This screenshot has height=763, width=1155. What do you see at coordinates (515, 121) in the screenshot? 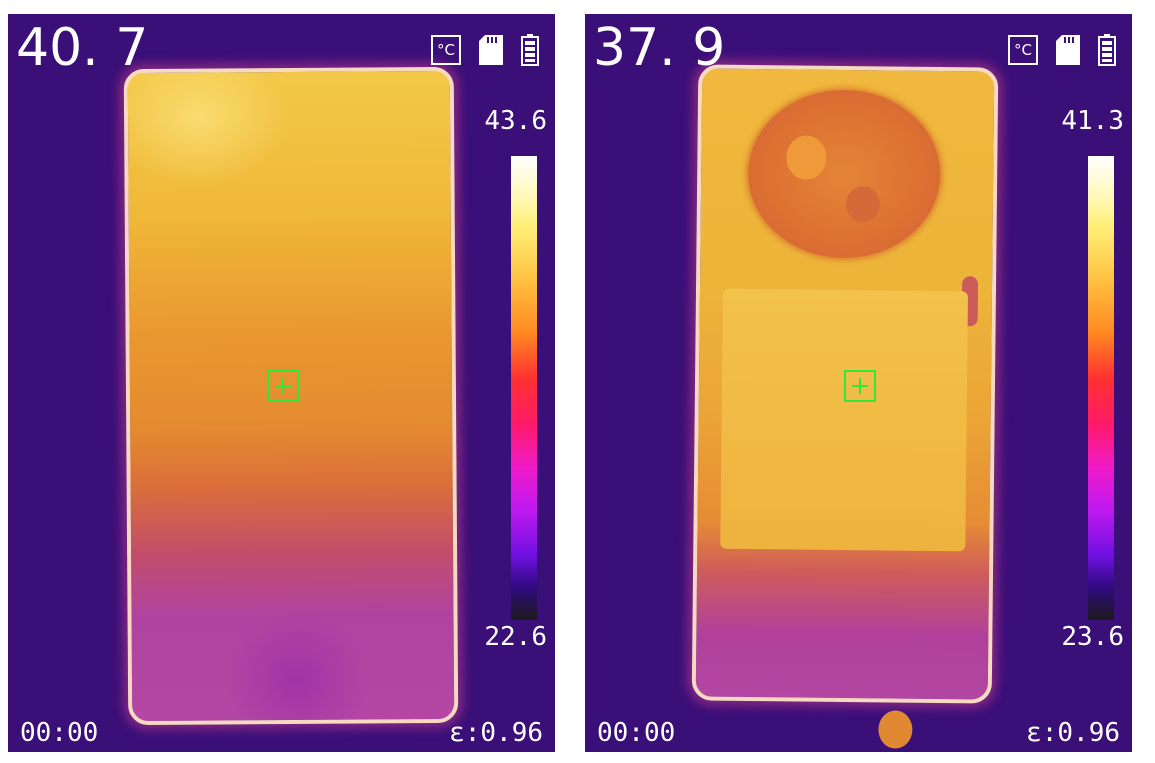
I see `scale-max-temp: 43.6` at bounding box center [515, 121].